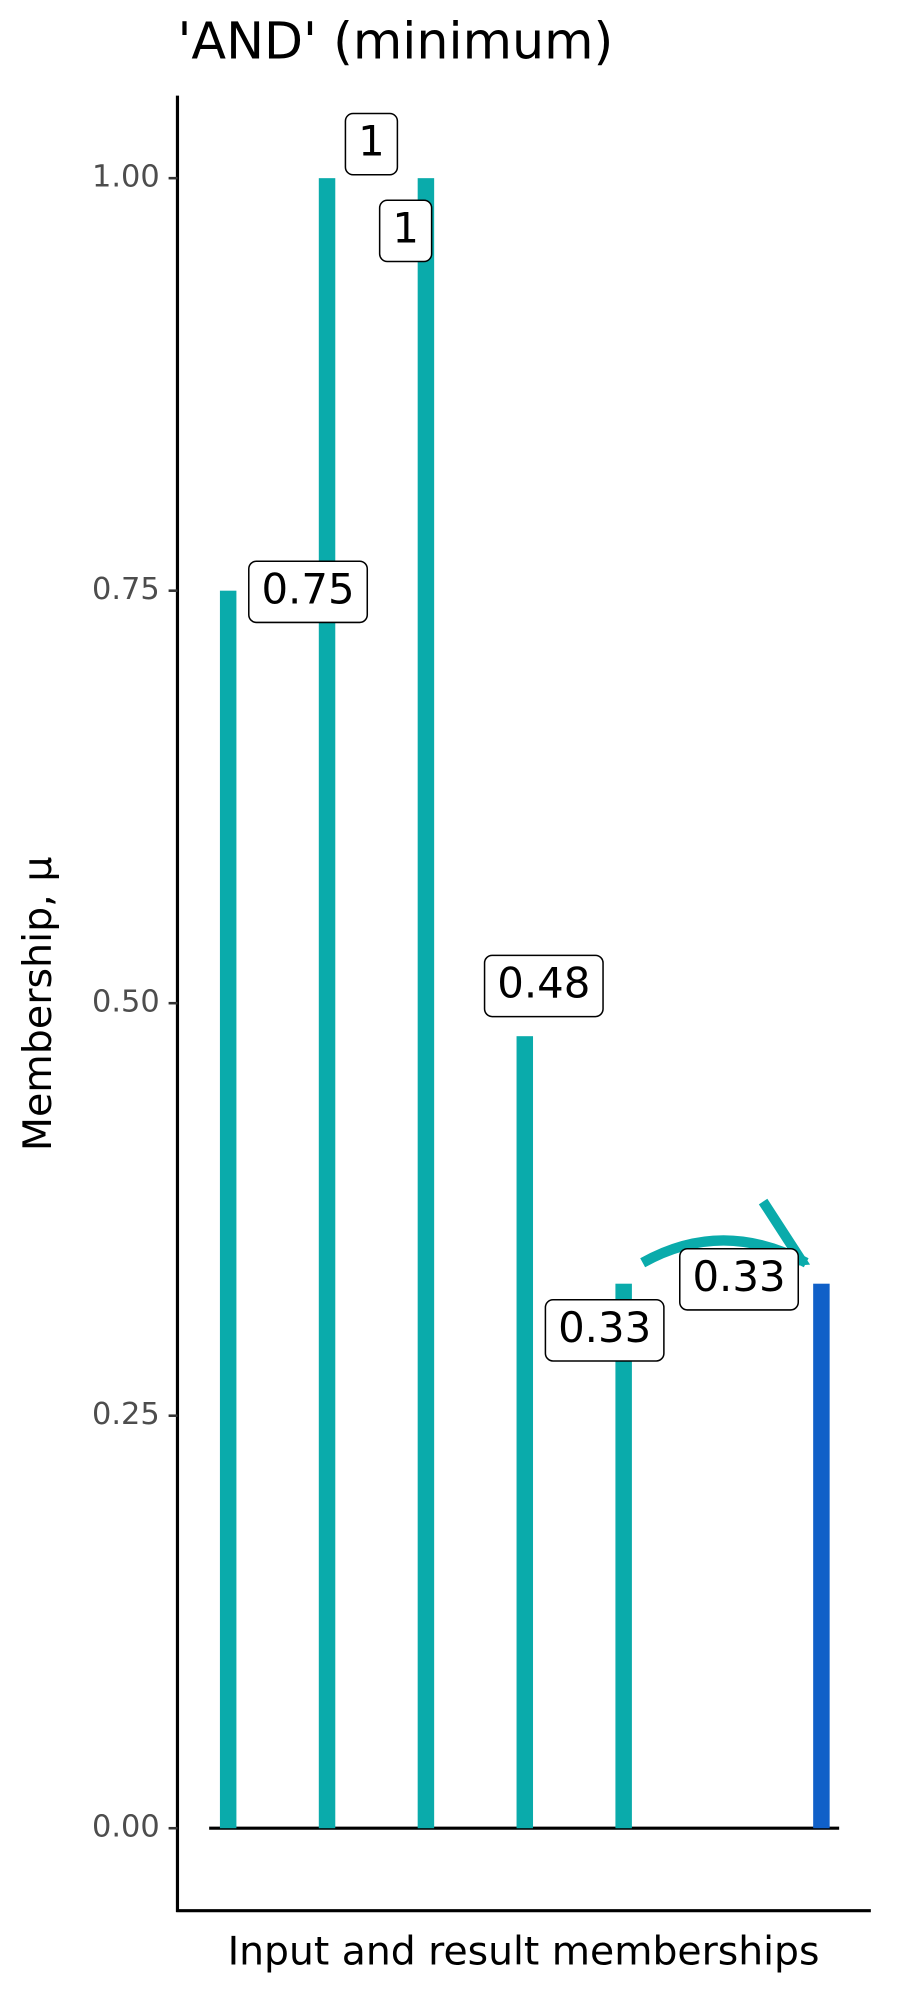 The image size is (900, 2000). Describe the element at coordinates (126, 177) in the screenshot. I see `y-tick-label: 1.00` at that location.